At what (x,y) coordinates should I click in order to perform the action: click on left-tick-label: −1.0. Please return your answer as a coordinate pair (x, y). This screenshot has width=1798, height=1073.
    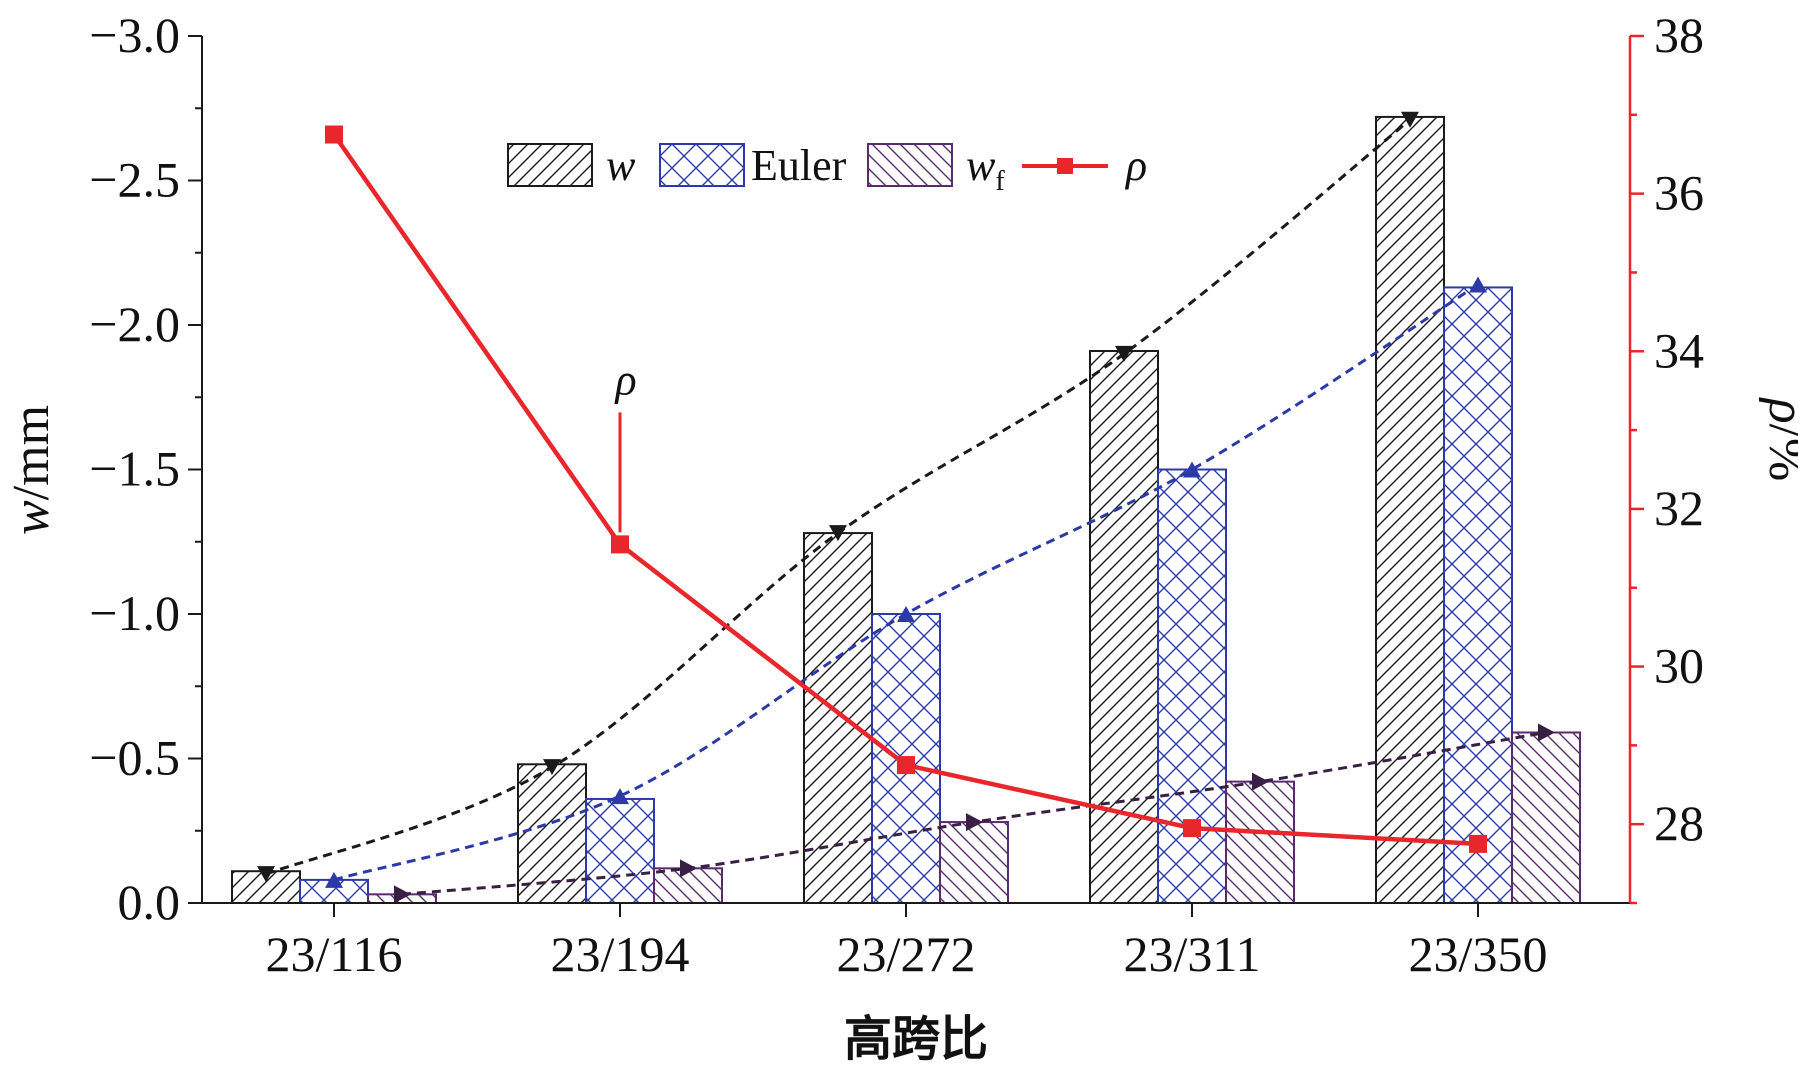
    Looking at the image, I should click on (134, 613).